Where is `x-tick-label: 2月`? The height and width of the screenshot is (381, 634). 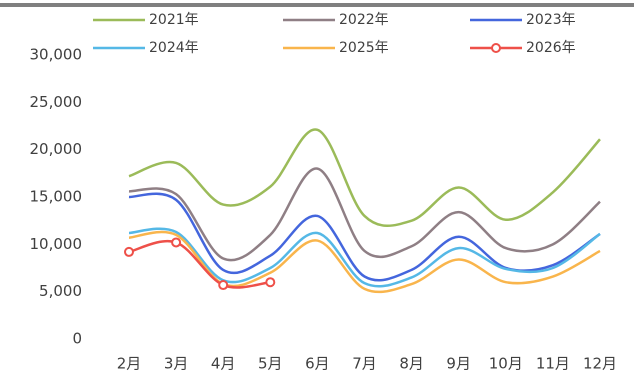 x-tick-label: 2月 is located at coordinates (129, 364).